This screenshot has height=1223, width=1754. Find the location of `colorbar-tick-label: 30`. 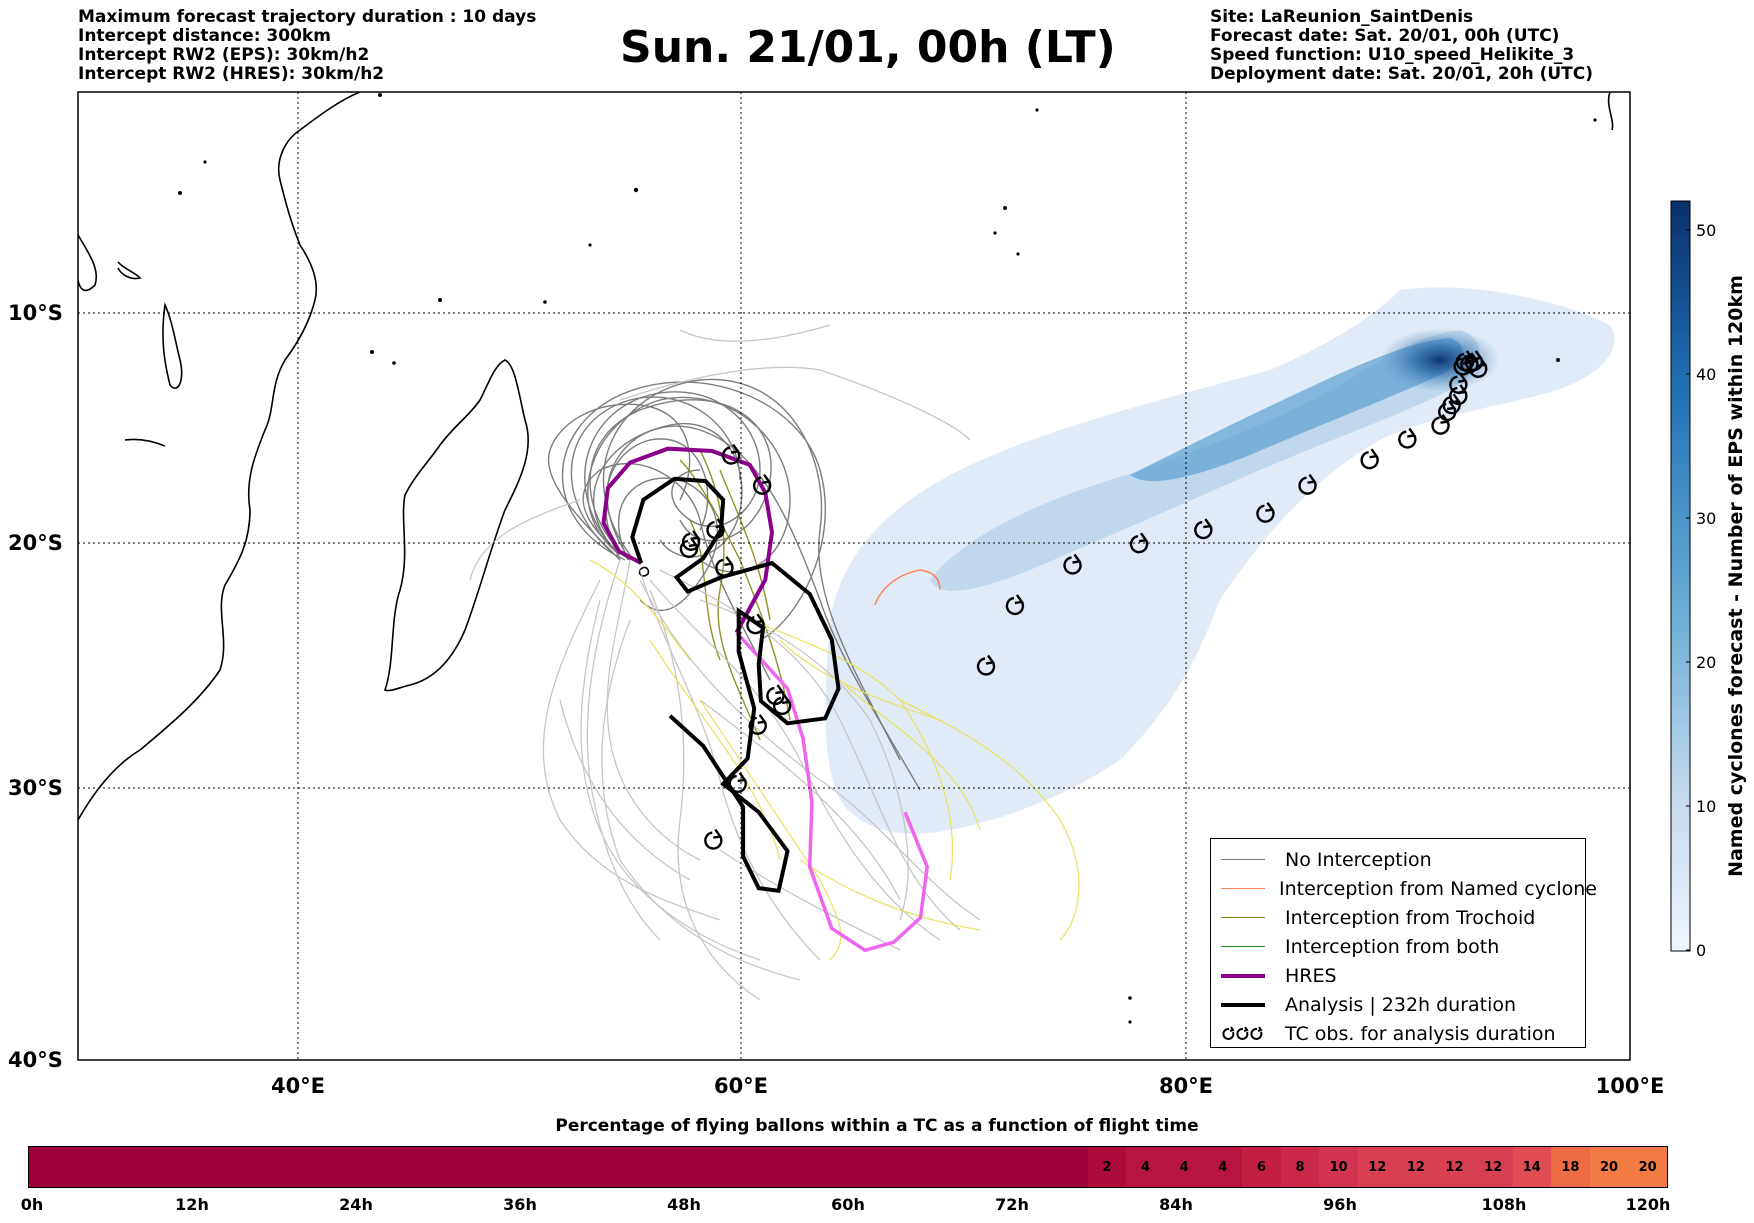

colorbar-tick-label: 30 is located at coordinates (1706, 518).